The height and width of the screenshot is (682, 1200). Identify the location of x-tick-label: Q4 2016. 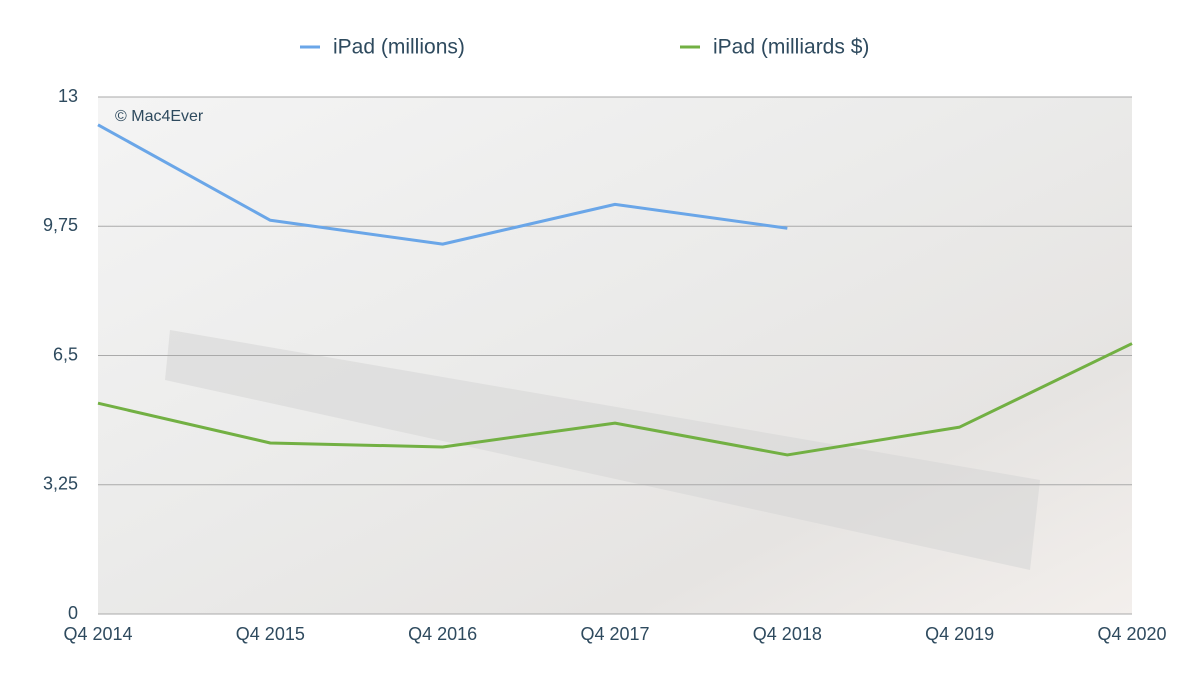
(442, 634).